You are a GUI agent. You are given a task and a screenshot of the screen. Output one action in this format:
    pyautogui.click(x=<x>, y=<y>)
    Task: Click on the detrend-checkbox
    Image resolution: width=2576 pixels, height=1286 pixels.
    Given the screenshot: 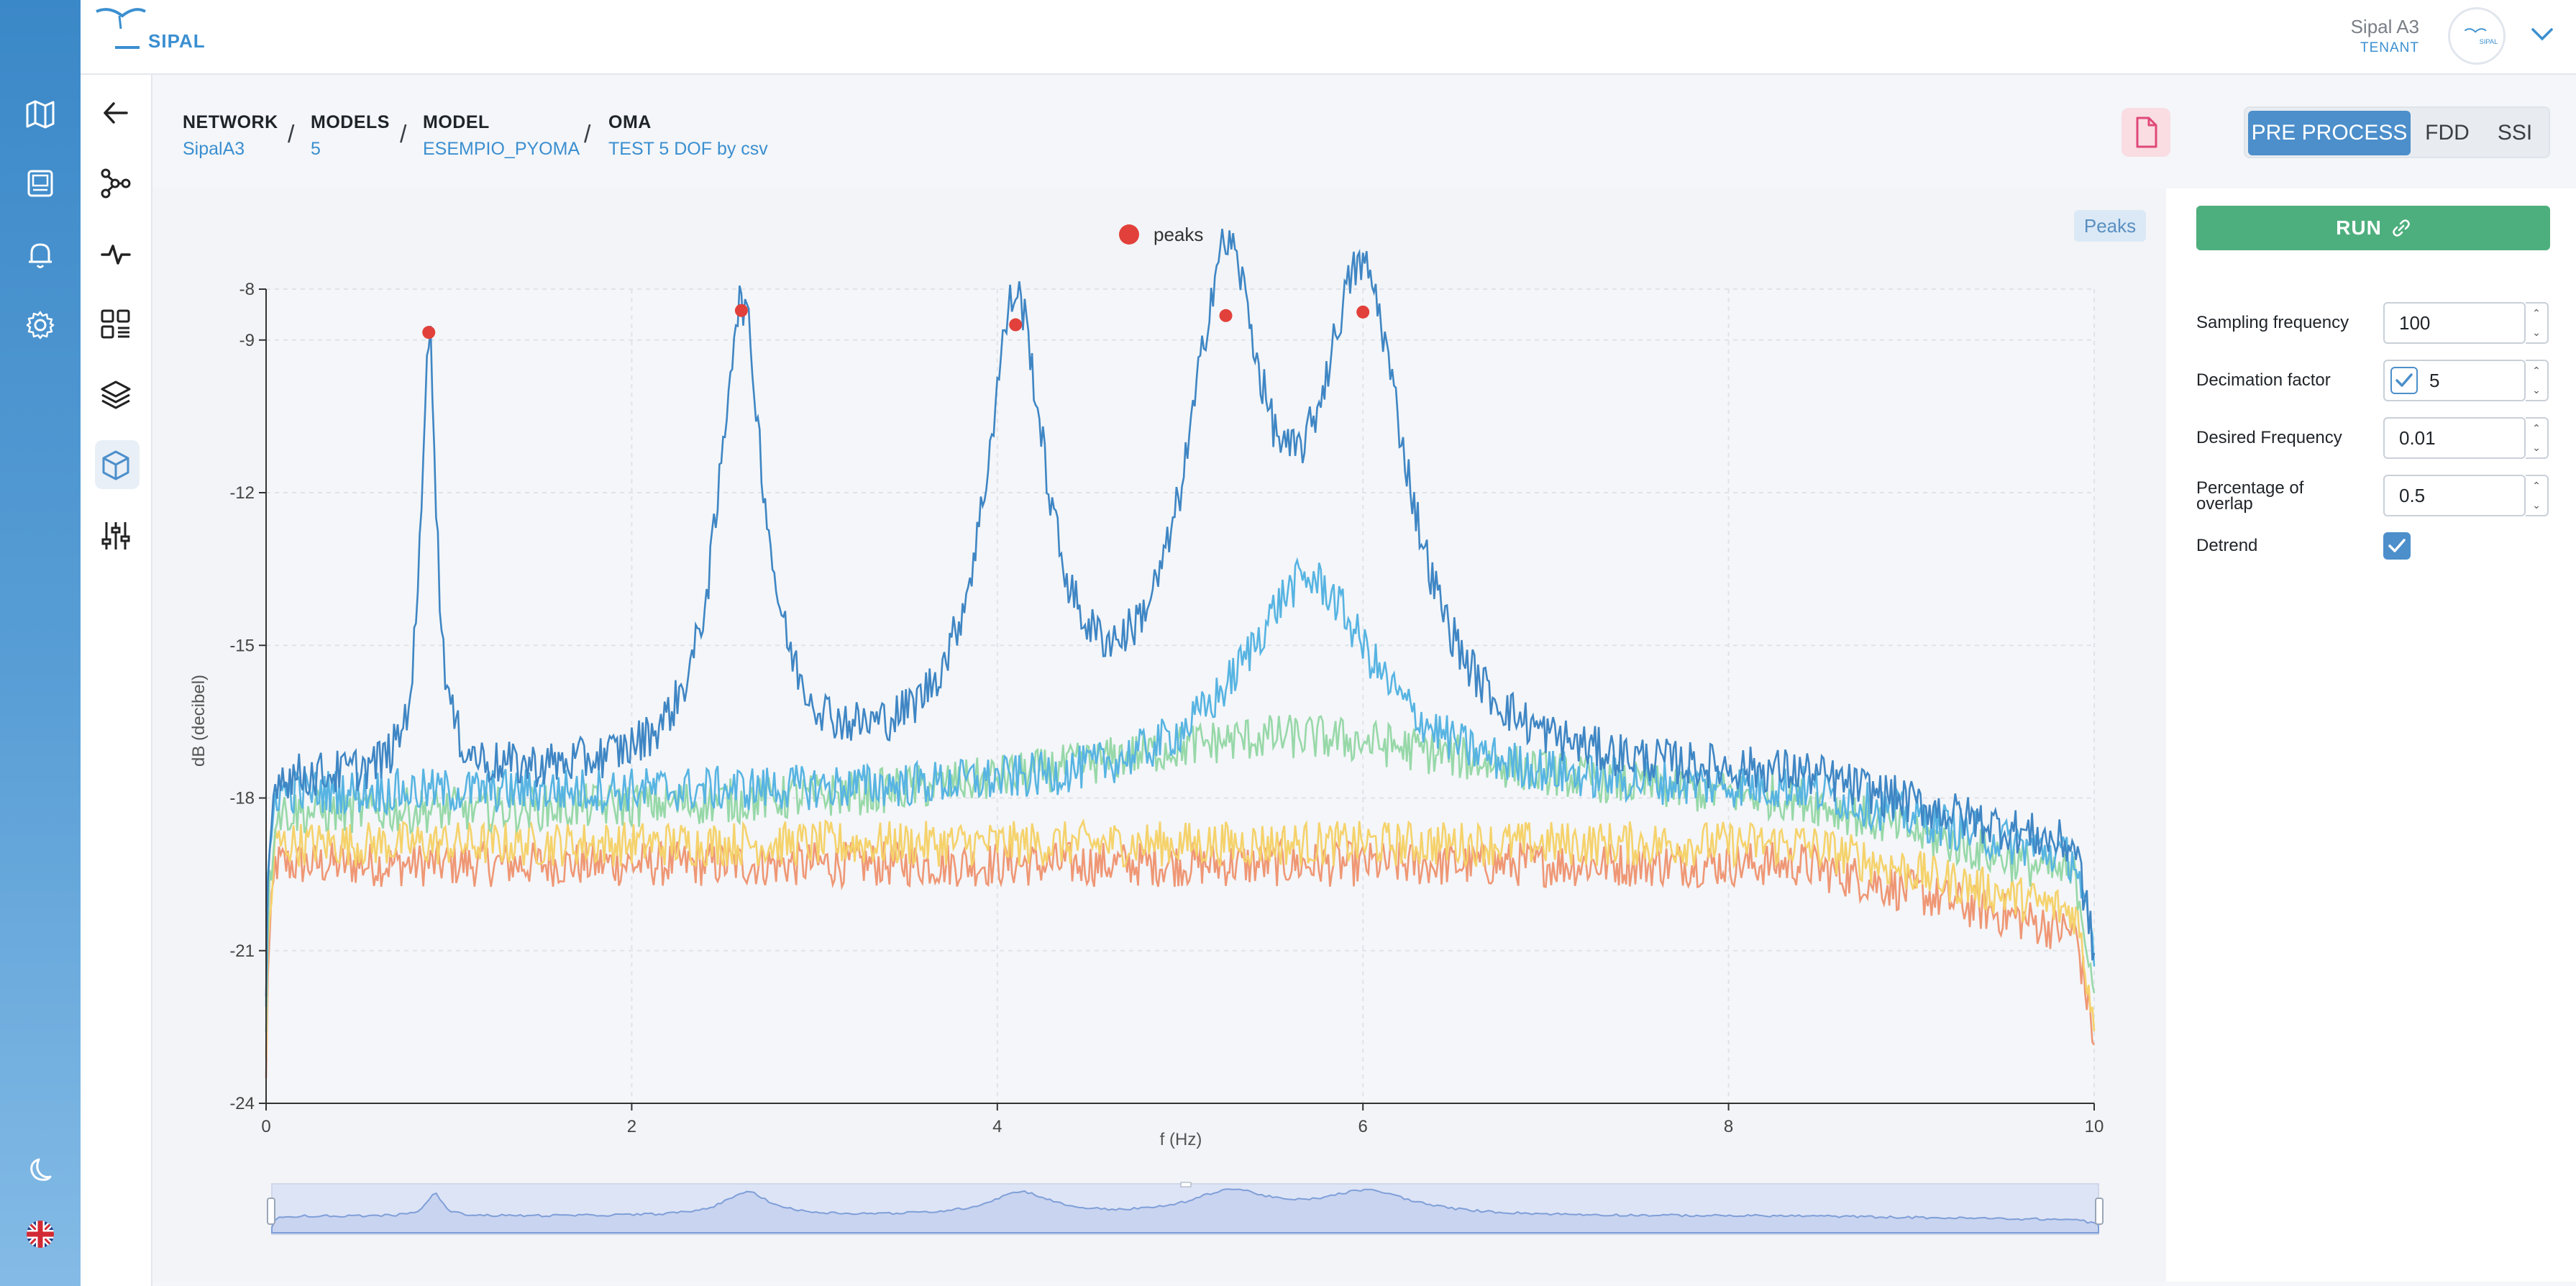 What is the action you would take?
    pyautogui.click(x=2397, y=546)
    